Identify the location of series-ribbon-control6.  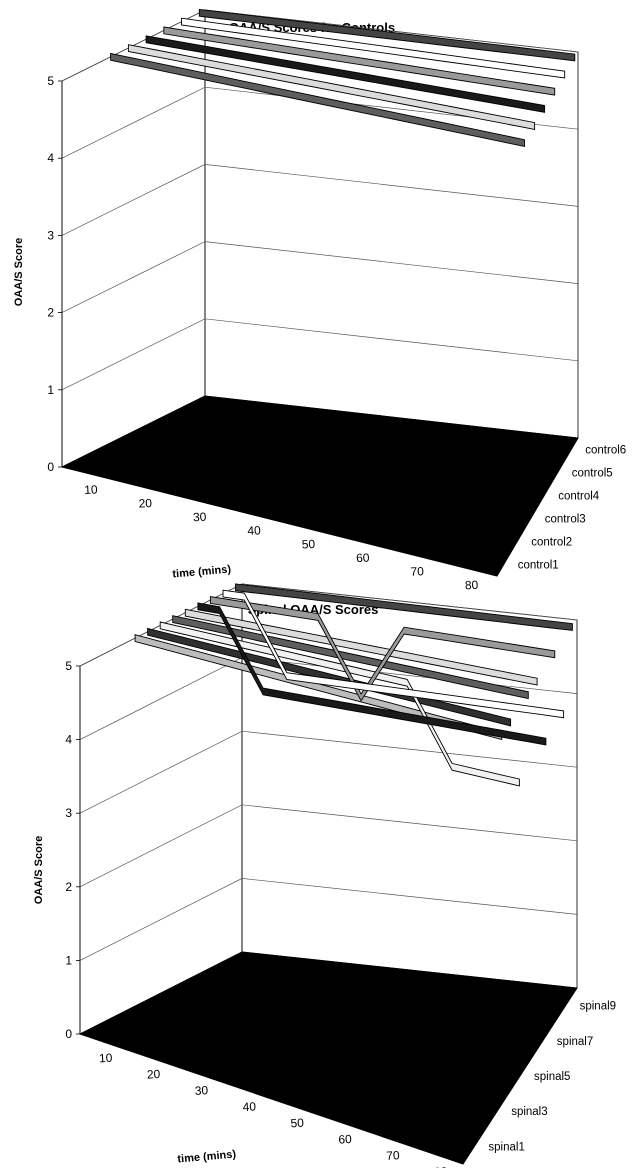
(317, 100).